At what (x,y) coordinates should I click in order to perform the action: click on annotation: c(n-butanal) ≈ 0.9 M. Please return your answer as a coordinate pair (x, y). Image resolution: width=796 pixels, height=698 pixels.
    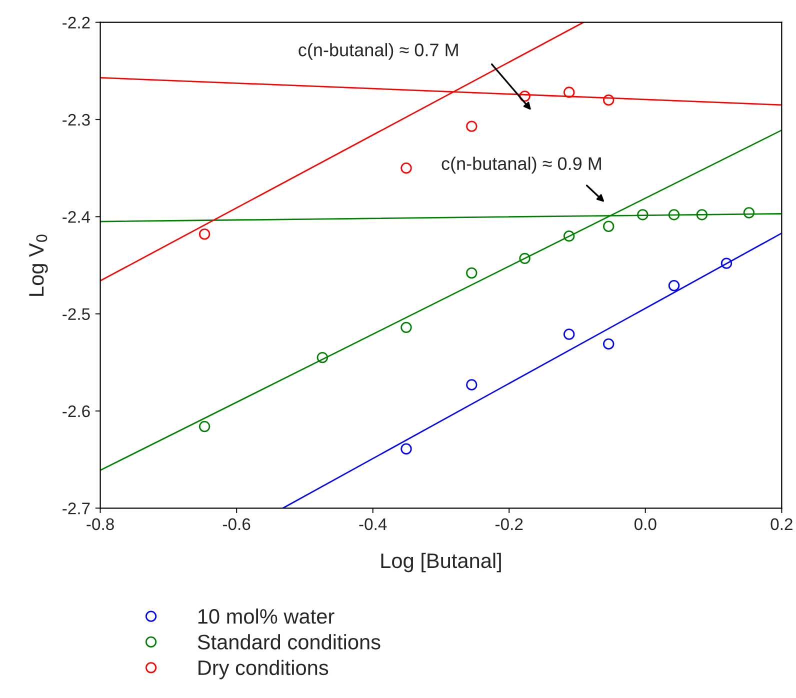
    Looking at the image, I should click on (521, 165).